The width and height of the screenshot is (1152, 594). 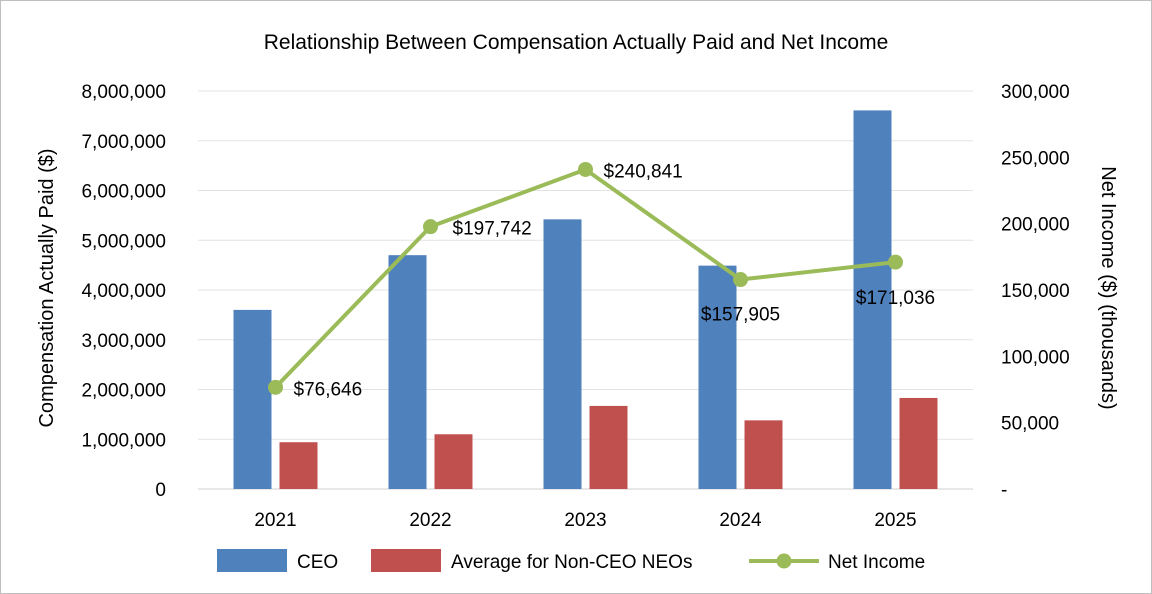 I want to click on left-tick-label: 3,000,000, so click(x=123, y=341).